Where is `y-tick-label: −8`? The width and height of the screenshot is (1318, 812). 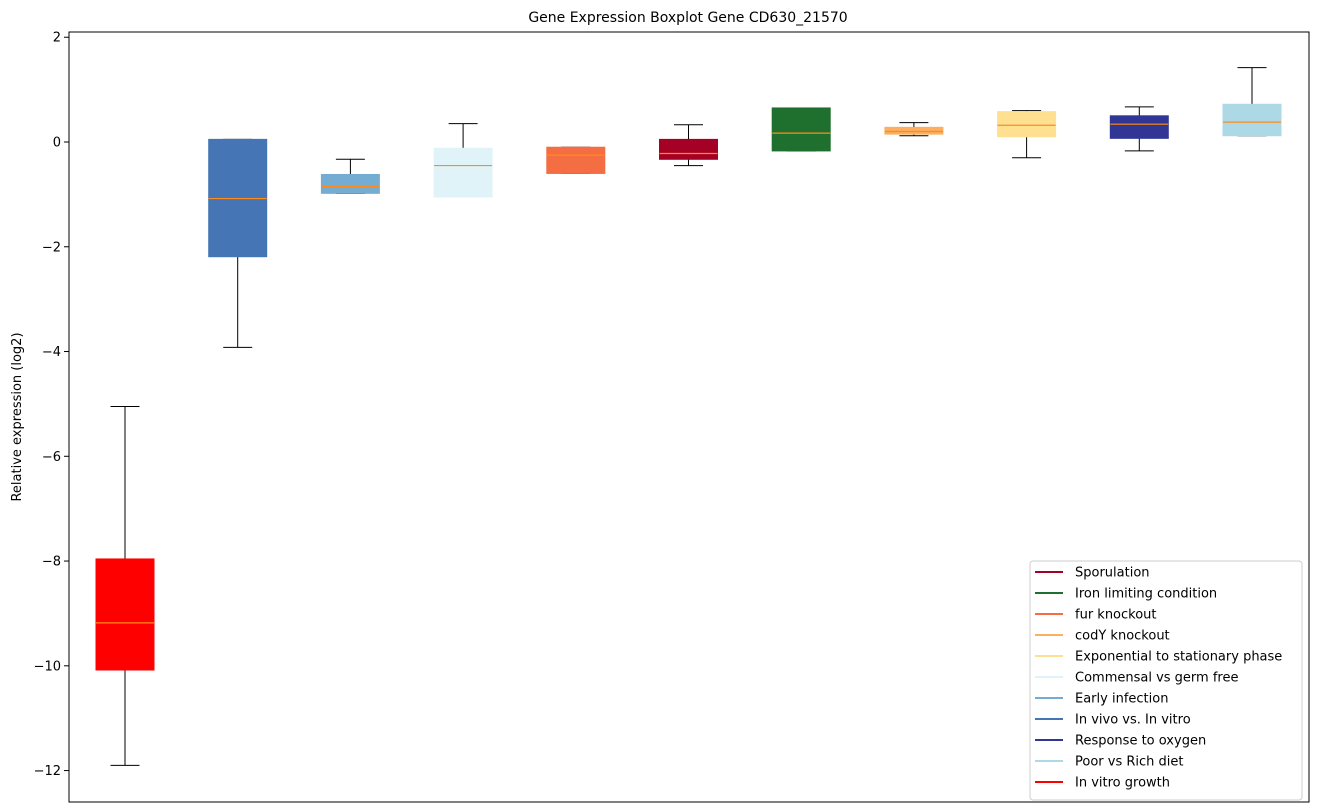 y-tick-label: −8 is located at coordinates (51, 562).